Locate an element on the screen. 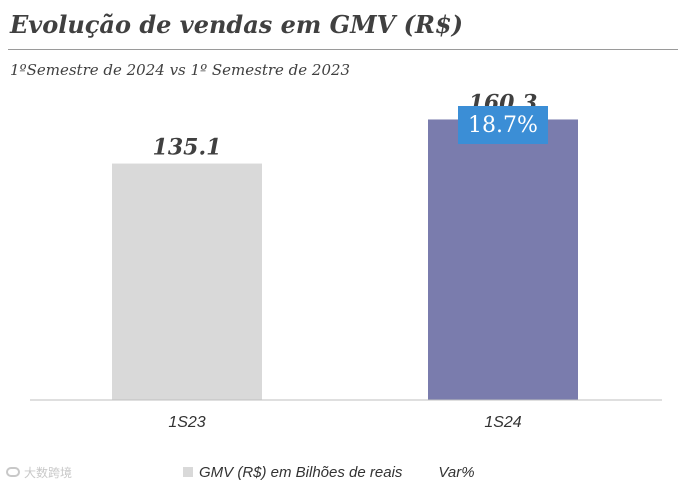  chart-title: Evolução de vendas em GMV (R$) is located at coordinates (237, 24).